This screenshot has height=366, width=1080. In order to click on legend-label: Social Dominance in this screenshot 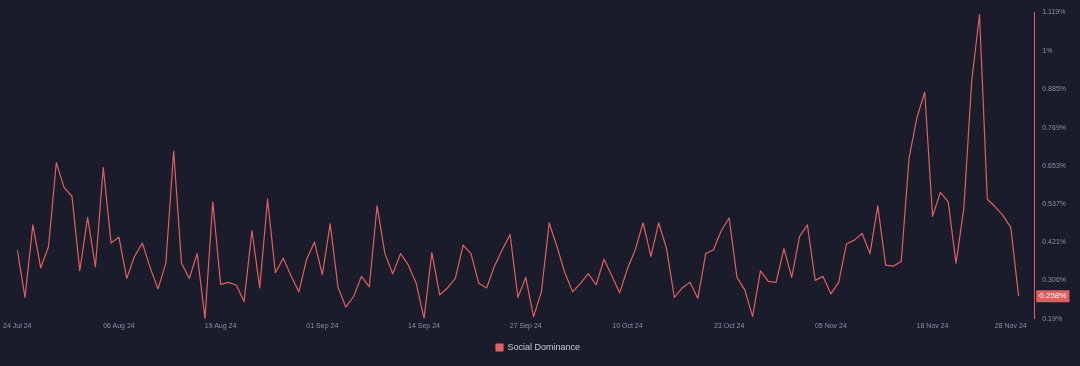, I will do `click(544, 346)`.